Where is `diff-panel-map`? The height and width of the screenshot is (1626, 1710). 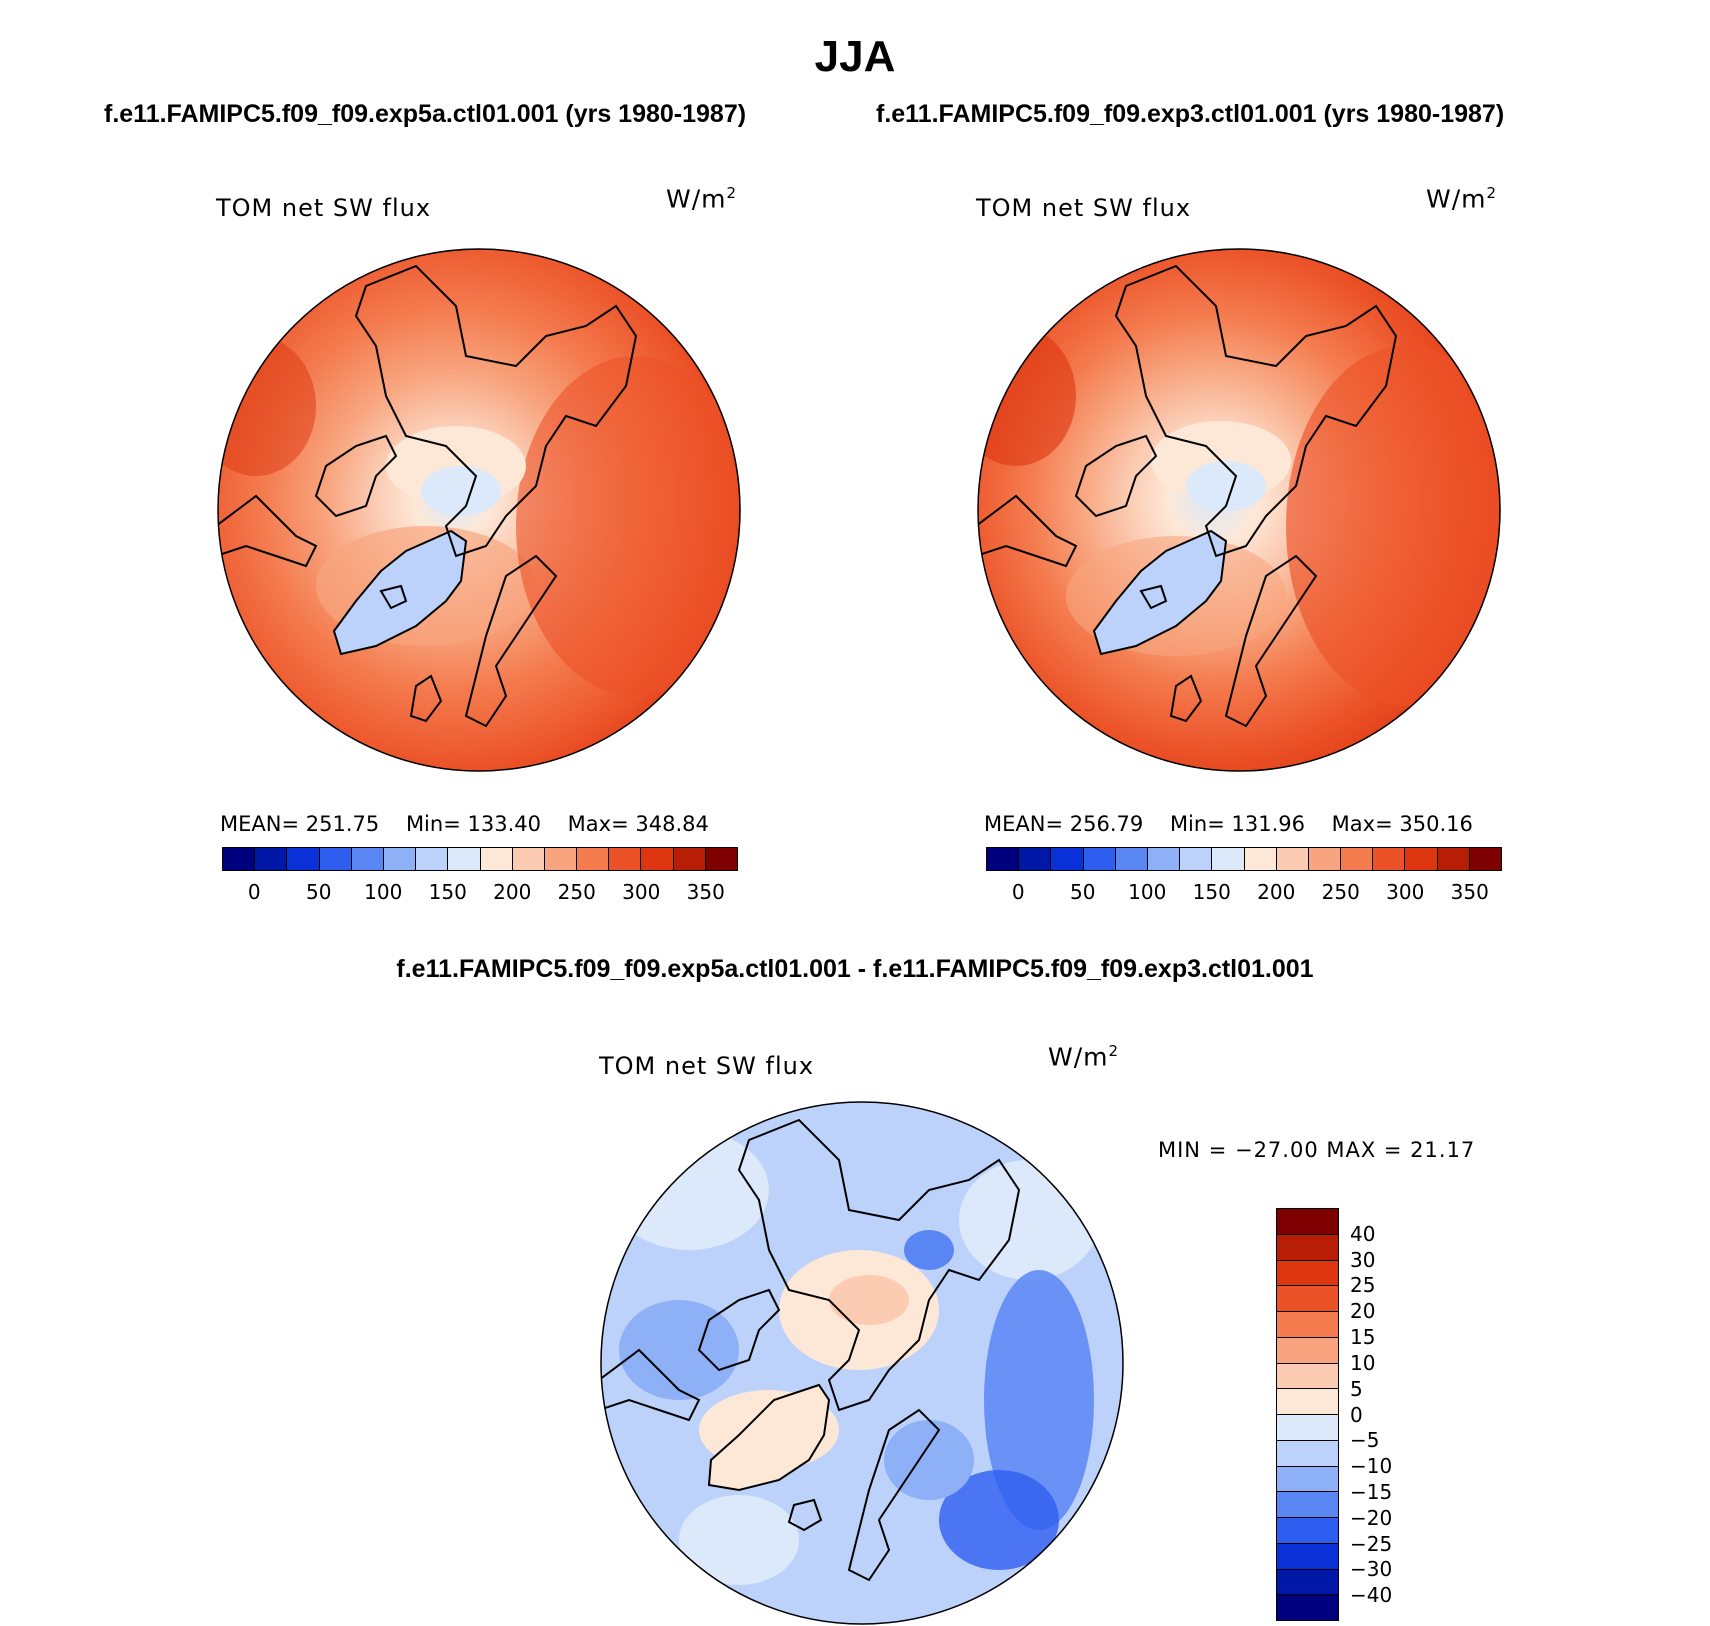
diff-panel-map is located at coordinates (862, 1363).